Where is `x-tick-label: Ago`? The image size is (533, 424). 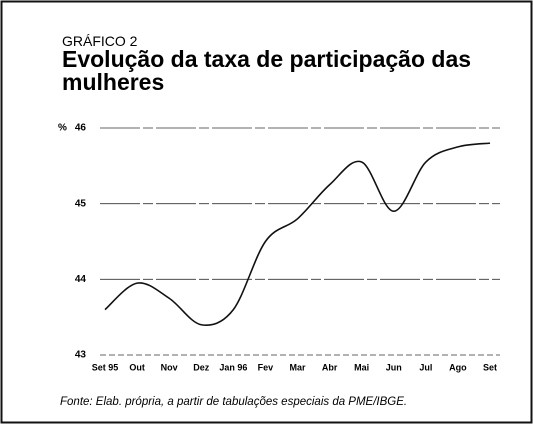
x-tick-label: Ago is located at coordinates (458, 367).